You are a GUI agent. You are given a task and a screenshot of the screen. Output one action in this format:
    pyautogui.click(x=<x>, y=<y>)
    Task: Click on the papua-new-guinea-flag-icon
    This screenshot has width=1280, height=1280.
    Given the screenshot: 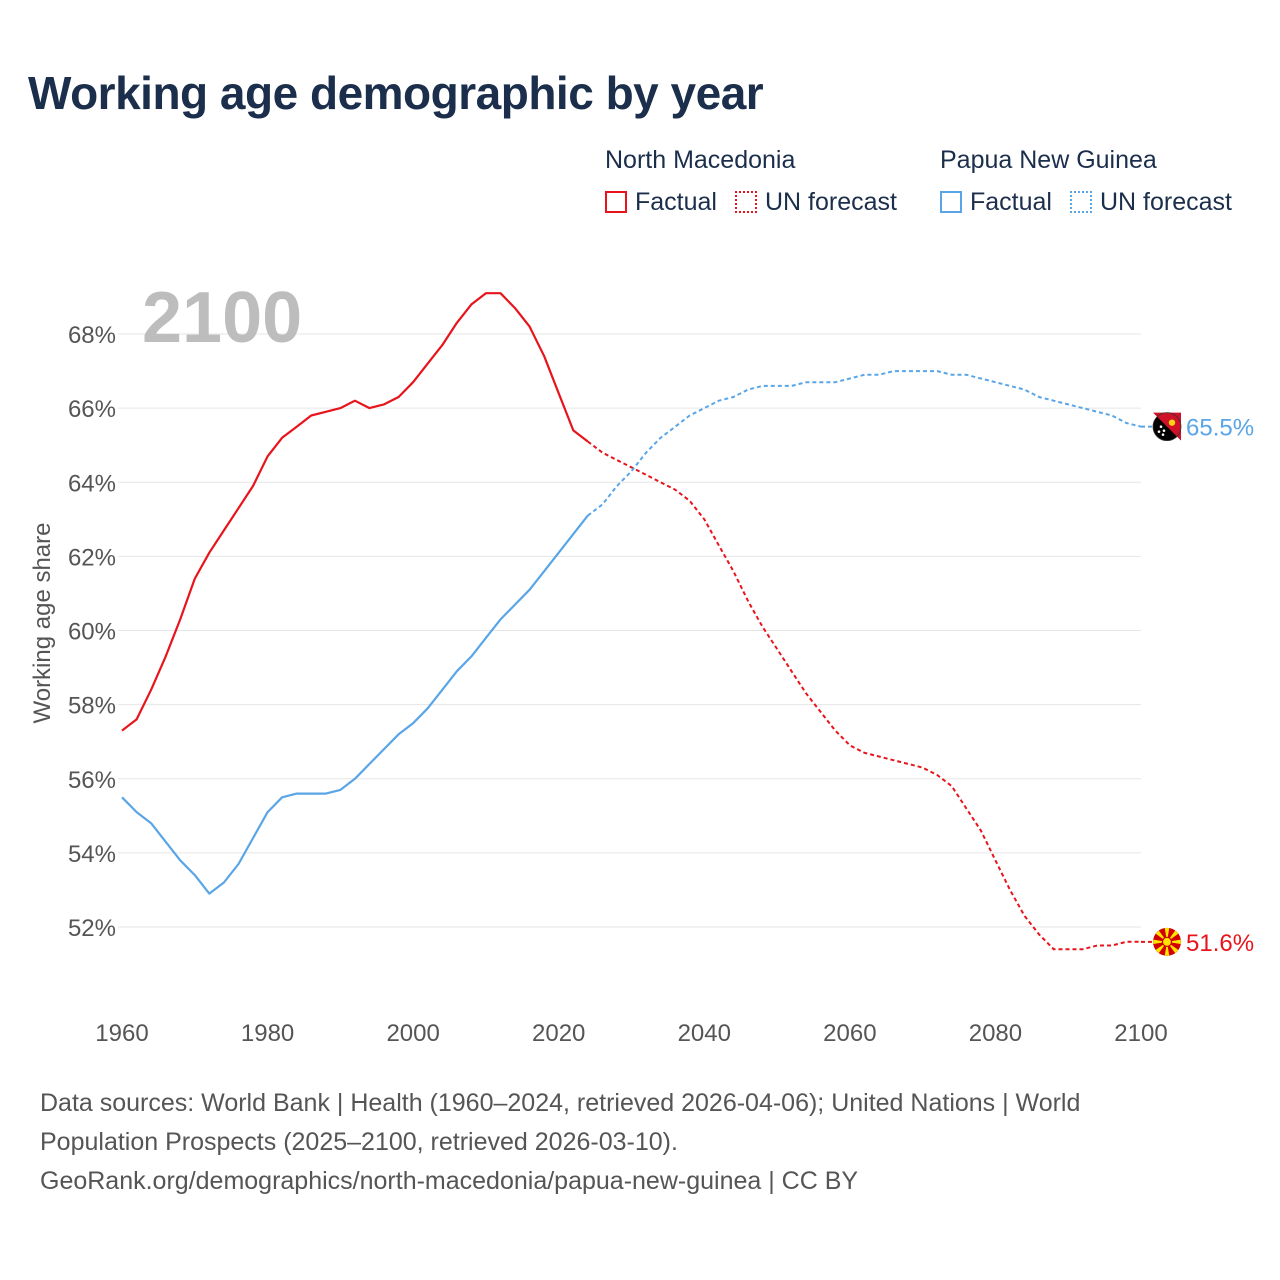 What is the action you would take?
    pyautogui.click(x=1167, y=427)
    